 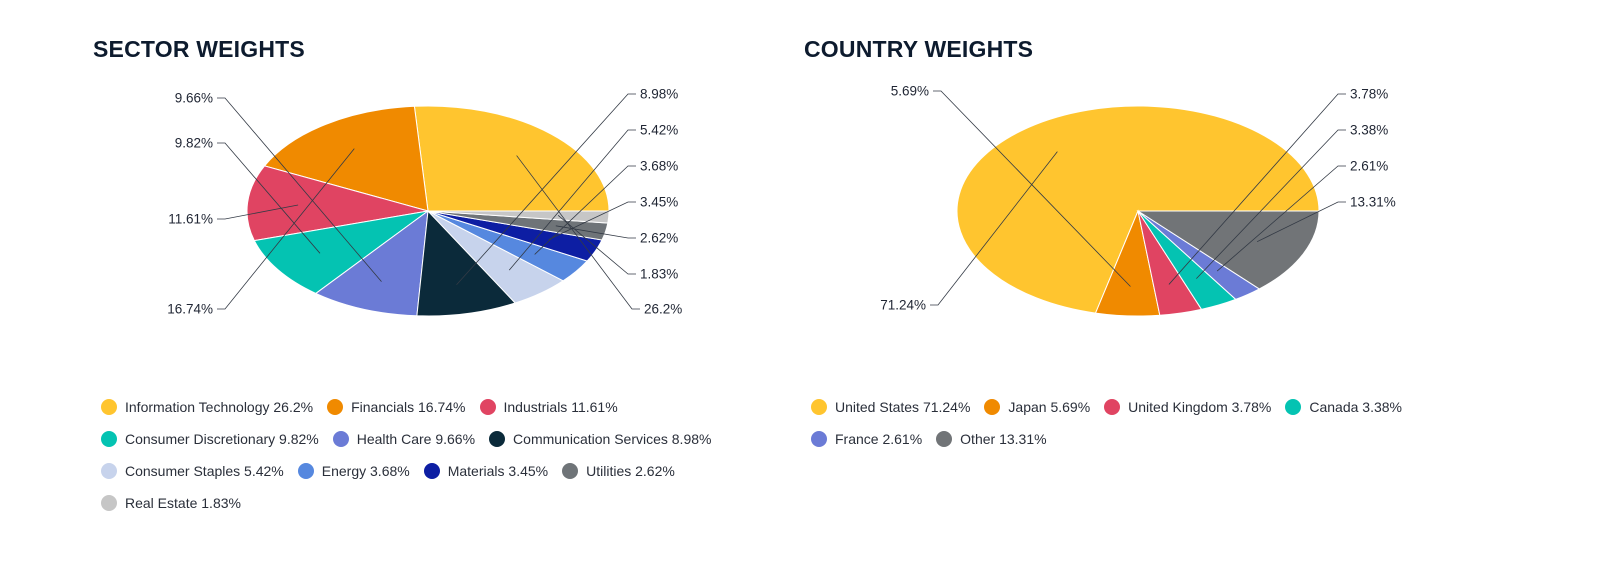 I want to click on country-legend-swatch-canada, so click(x=1293, y=407).